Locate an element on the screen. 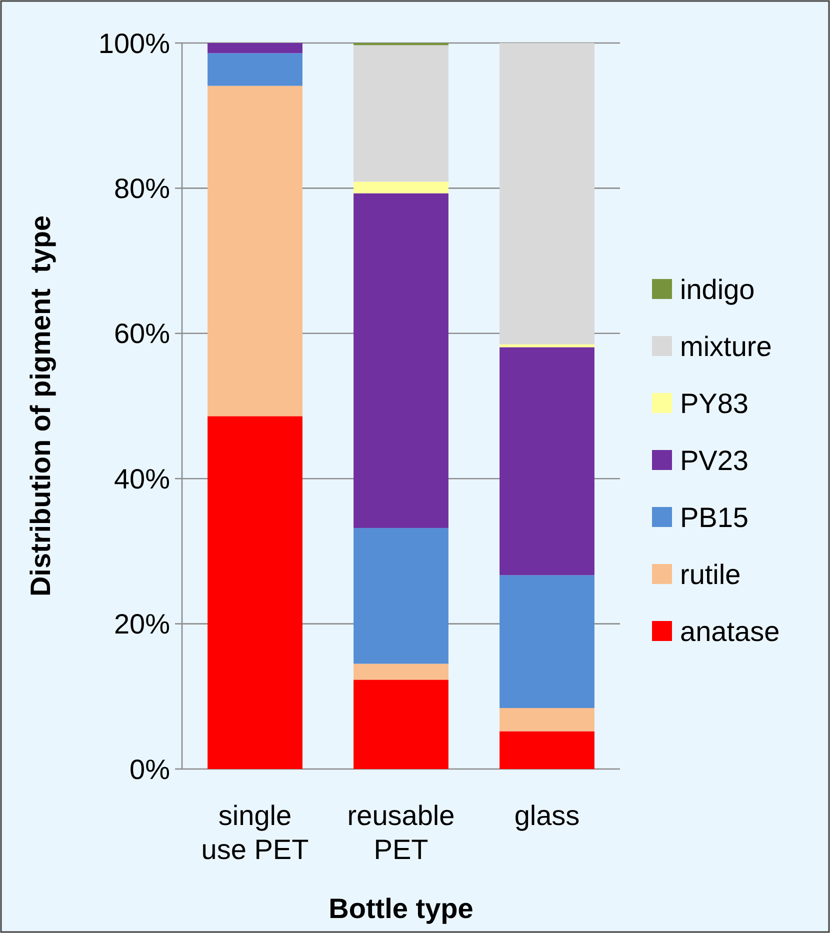 The width and height of the screenshot is (830, 933). legend-label: PV23 is located at coordinates (714, 460).